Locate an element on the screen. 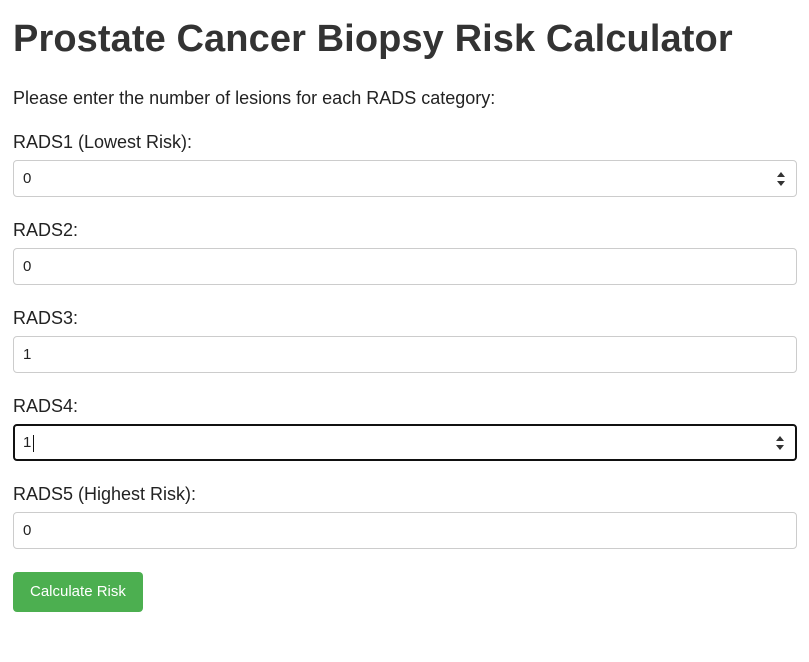 The width and height of the screenshot is (809, 662). calculate-risk-button: Calculate Risk is located at coordinates (78, 592).